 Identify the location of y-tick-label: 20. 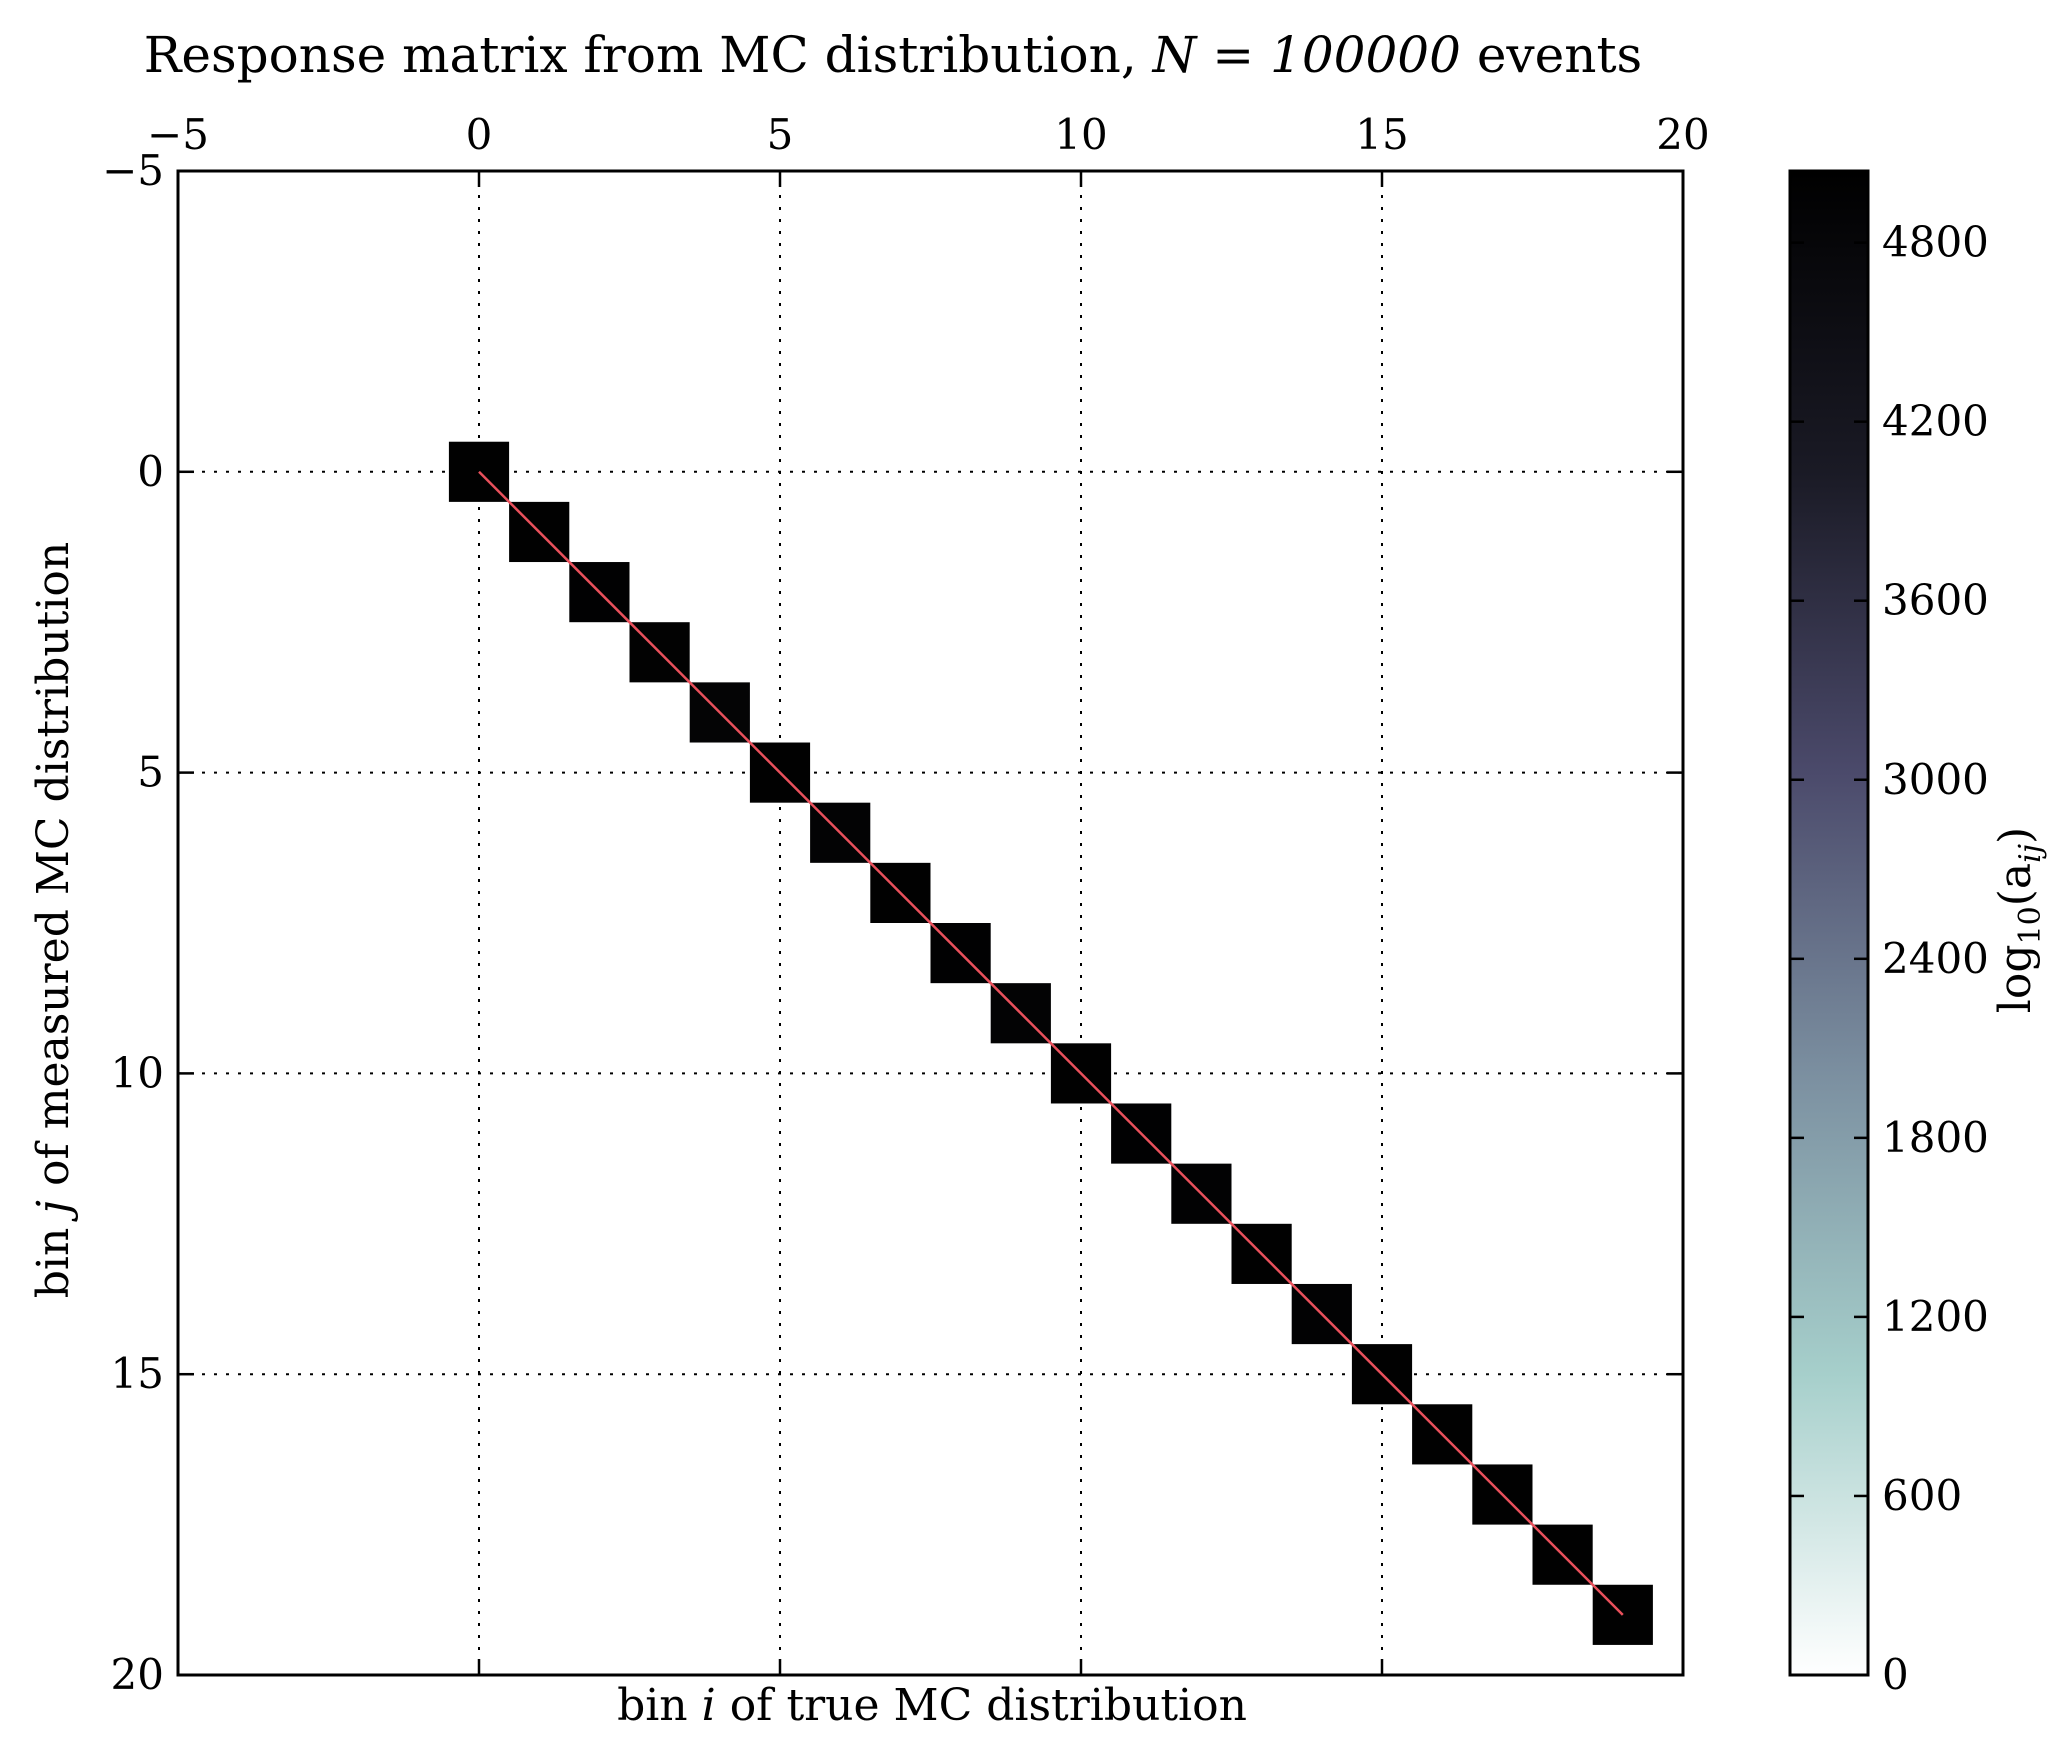
(137, 1674).